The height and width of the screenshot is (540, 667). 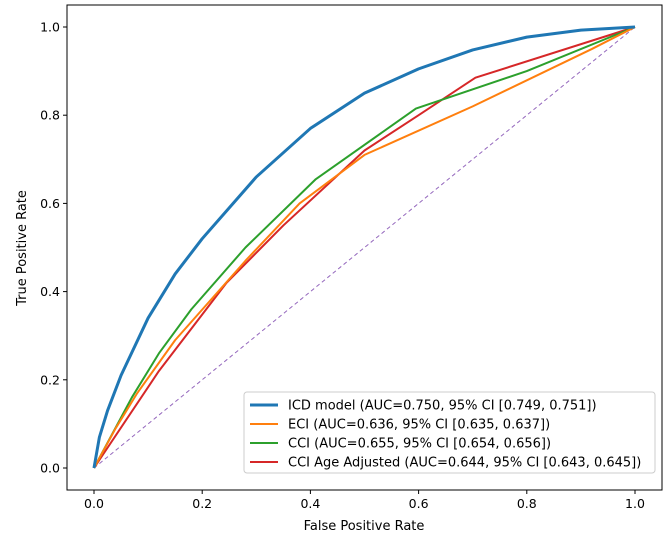 I want to click on y-tick-label: 0.4, so click(x=50, y=291).